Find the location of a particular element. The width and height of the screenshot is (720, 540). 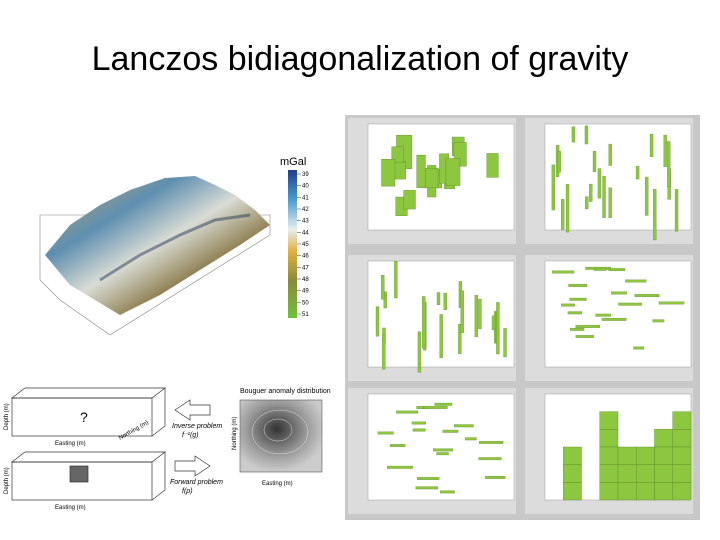

anomaly-map is located at coordinates (281, 436).